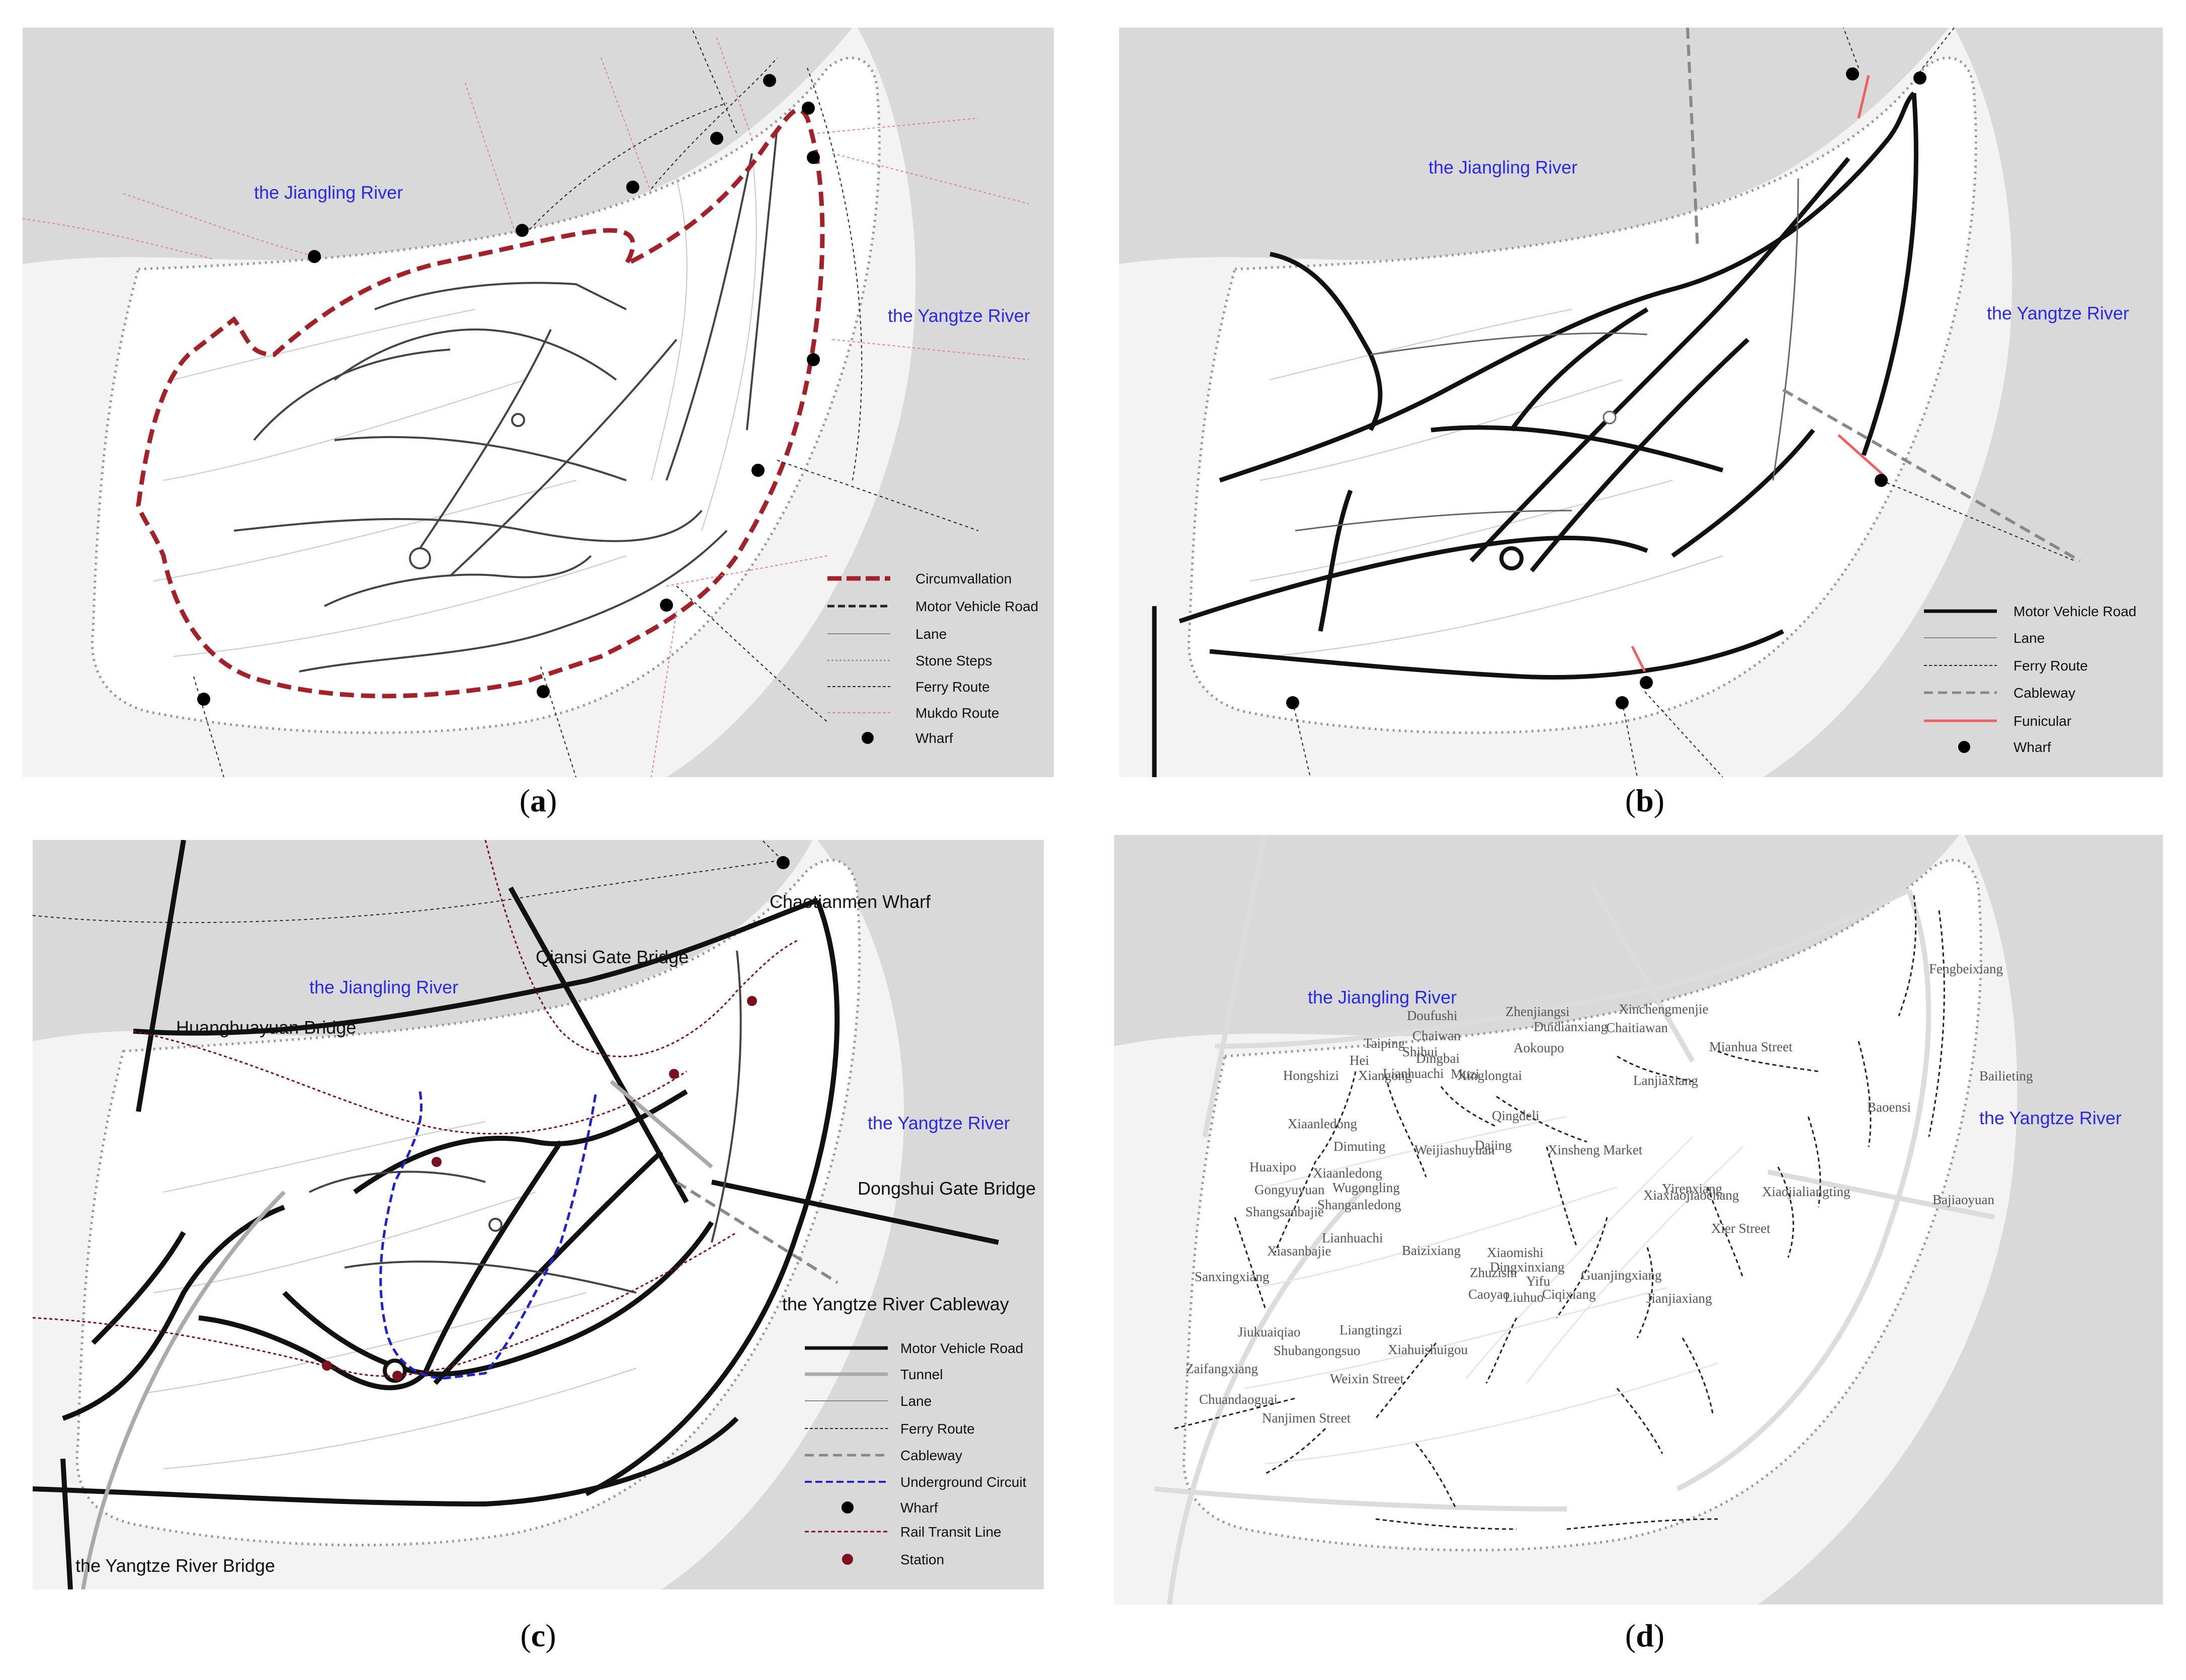 The width and height of the screenshot is (2186, 1680). Describe the element at coordinates (953, 687) in the screenshot. I see `legend-a-label-4: Ferry Route` at that location.